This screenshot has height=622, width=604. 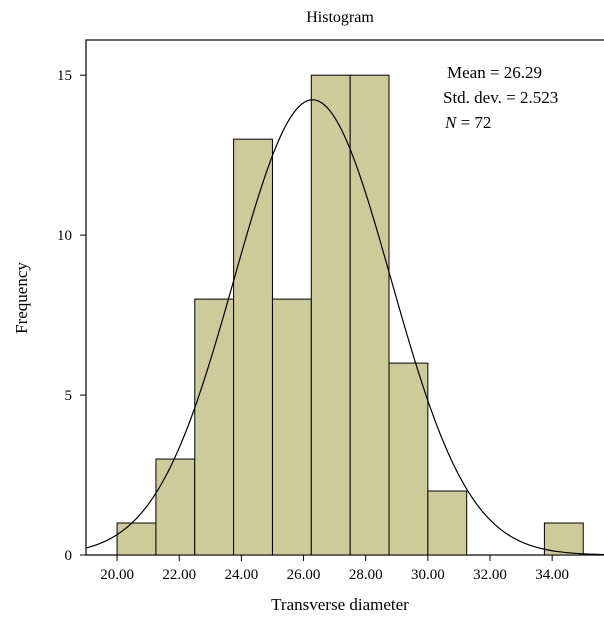 What do you see at coordinates (451, 122) in the screenshot?
I see `stat-n-symbol: N` at bounding box center [451, 122].